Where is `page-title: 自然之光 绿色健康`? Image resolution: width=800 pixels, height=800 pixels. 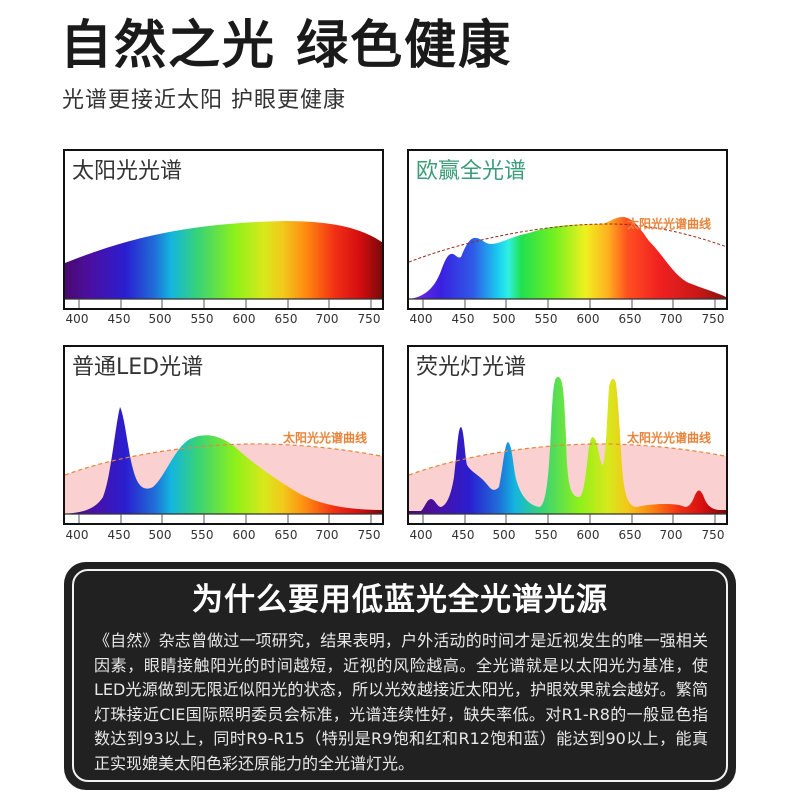 page-title: 自然之光 绿色健康 is located at coordinates (286, 46).